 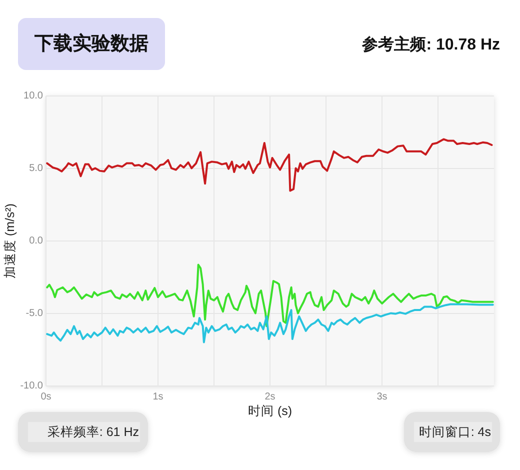 What do you see at coordinates (35, 313) in the screenshot?
I see `y-tick-label: -5.0` at bounding box center [35, 313].